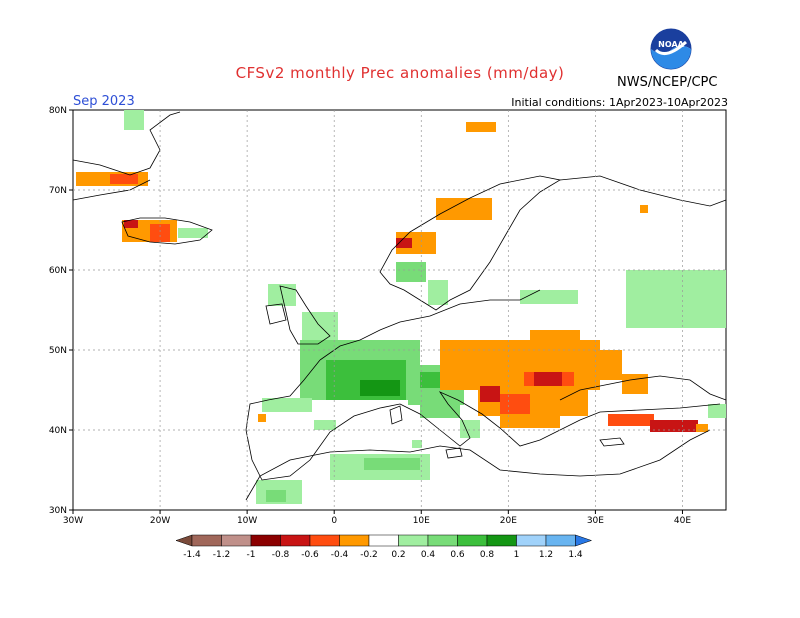 The image size is (800, 618). I want to click on colorbar-label: 1.4, so click(575, 555).